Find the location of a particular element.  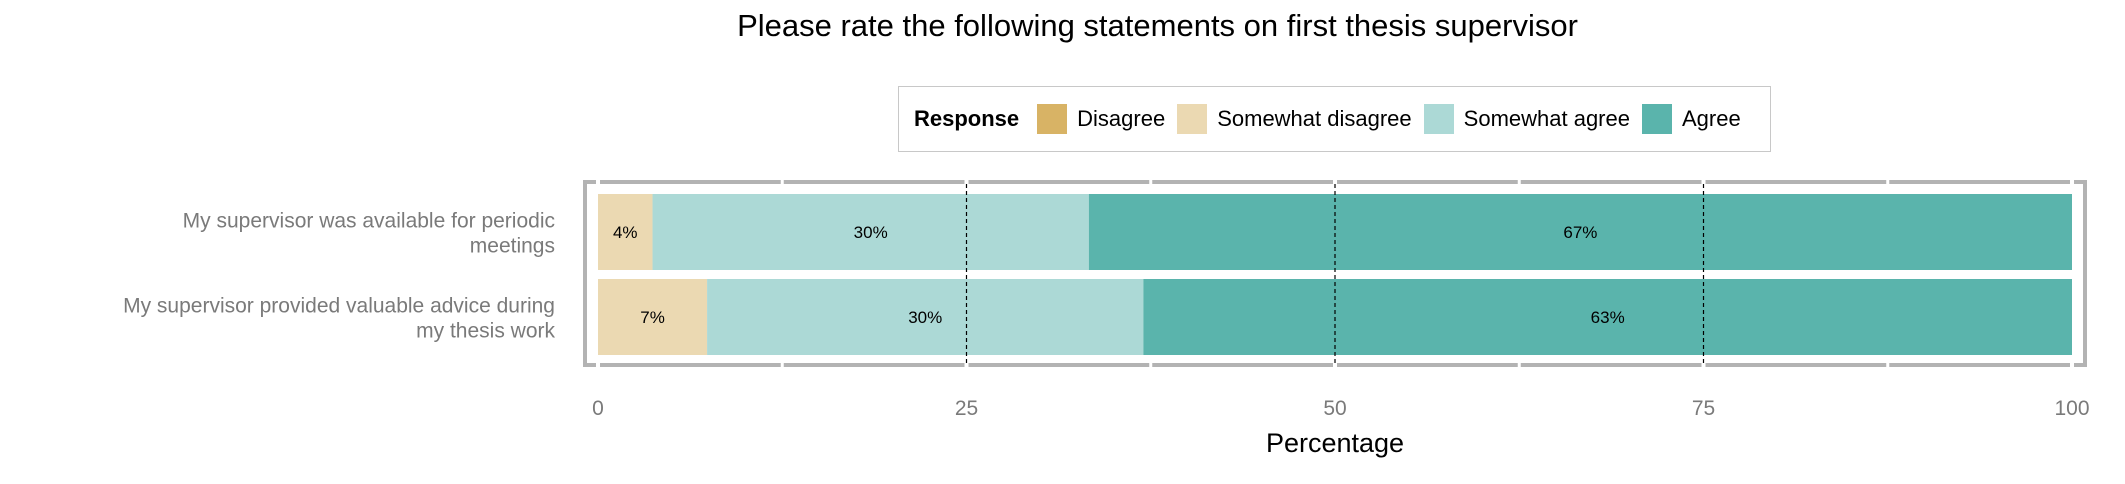

x-tick-label: 75 is located at coordinates (1703, 408).